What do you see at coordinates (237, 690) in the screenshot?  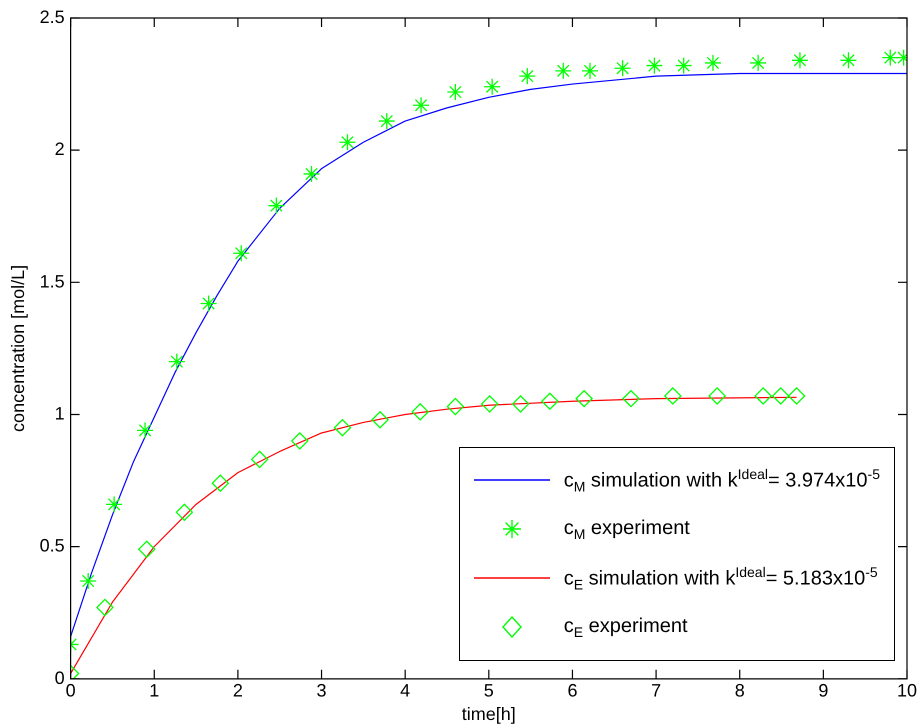 I see `x-tick-label: 2` at bounding box center [237, 690].